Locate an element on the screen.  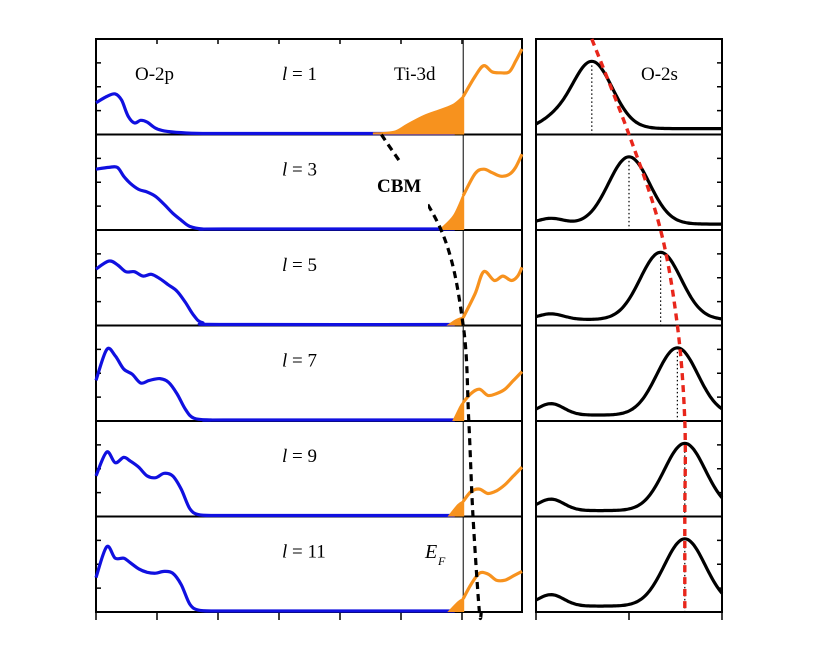
l-label: l = 3 is located at coordinates (299, 170).